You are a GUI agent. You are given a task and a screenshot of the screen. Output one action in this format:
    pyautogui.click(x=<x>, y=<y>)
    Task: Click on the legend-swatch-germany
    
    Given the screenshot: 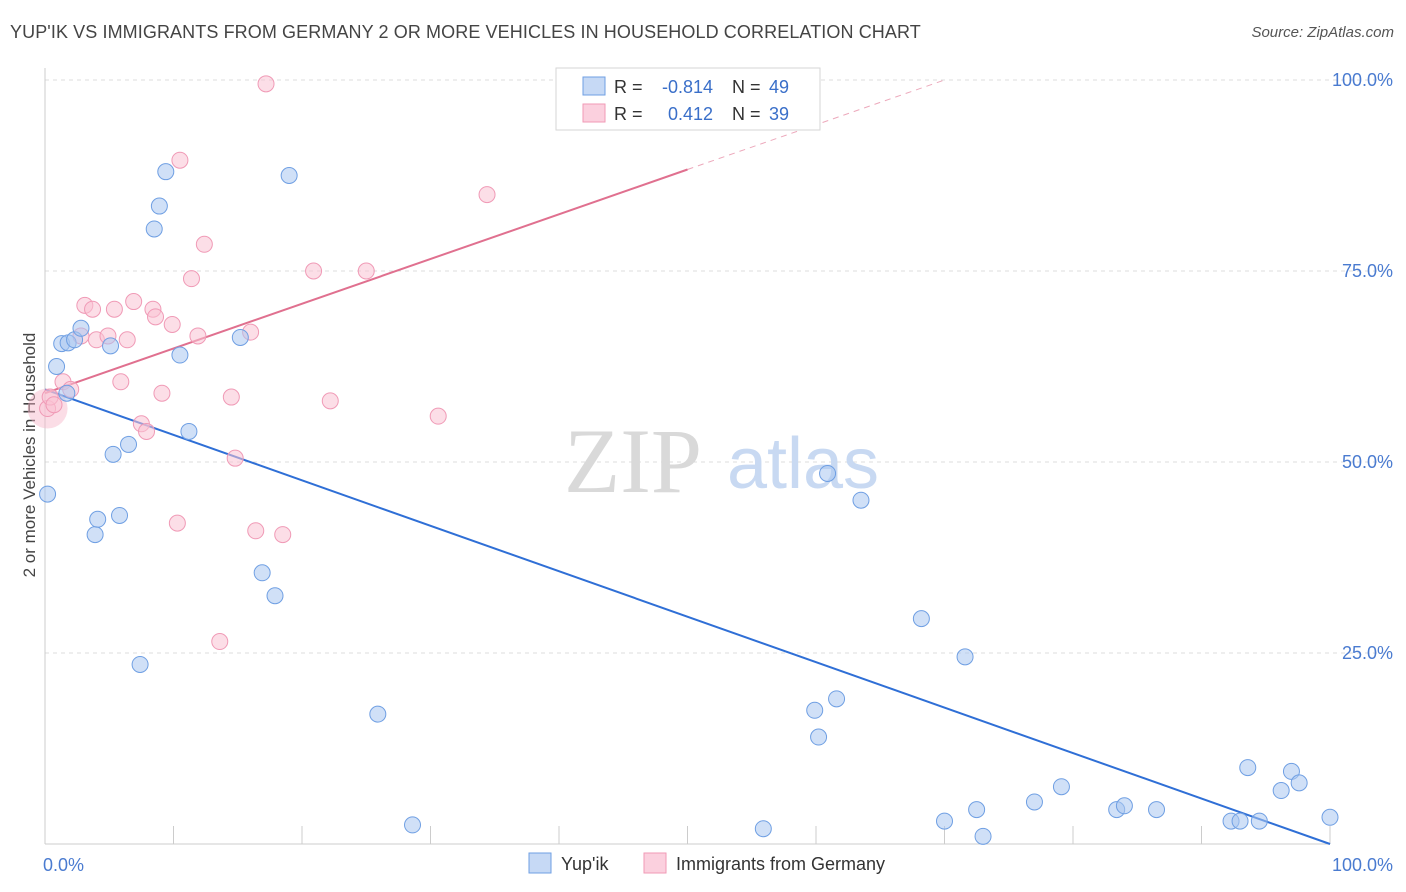 What is the action you would take?
    pyautogui.click(x=655, y=863)
    